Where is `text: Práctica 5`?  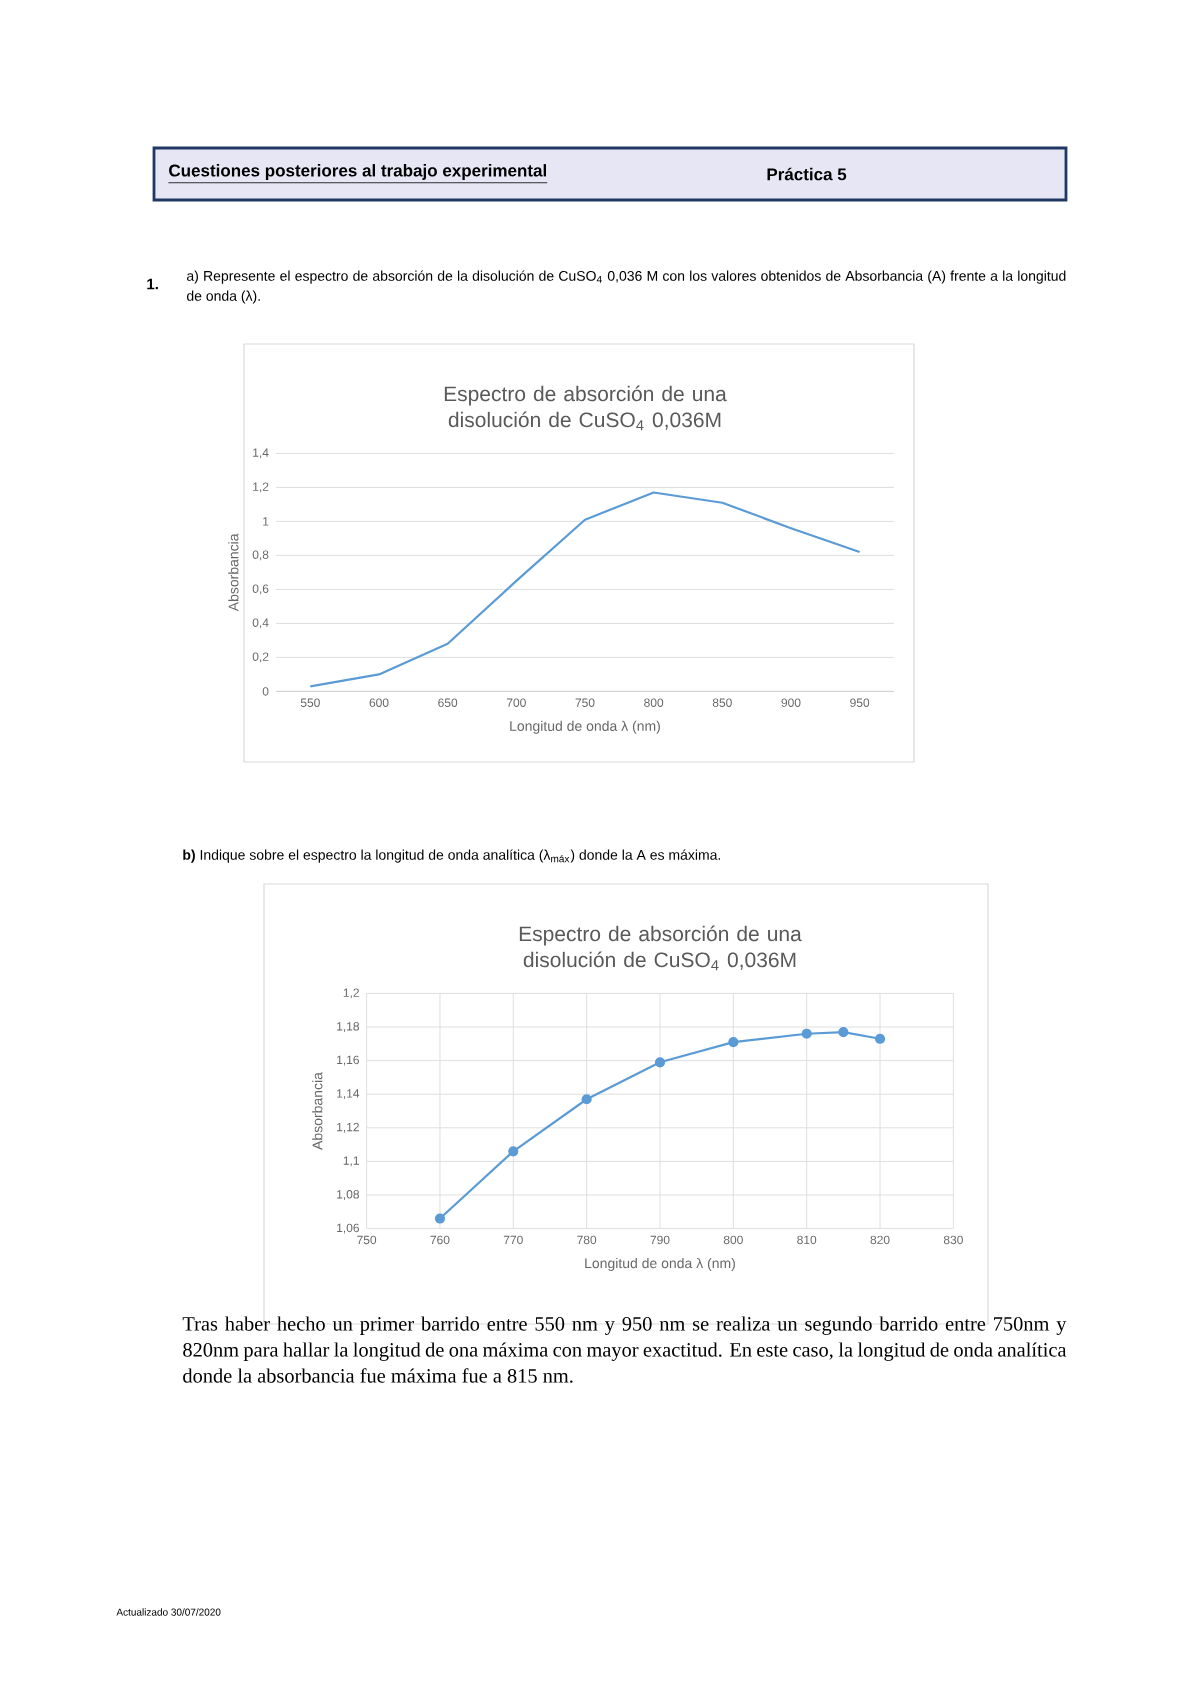
text: Práctica 5 is located at coordinates (807, 174).